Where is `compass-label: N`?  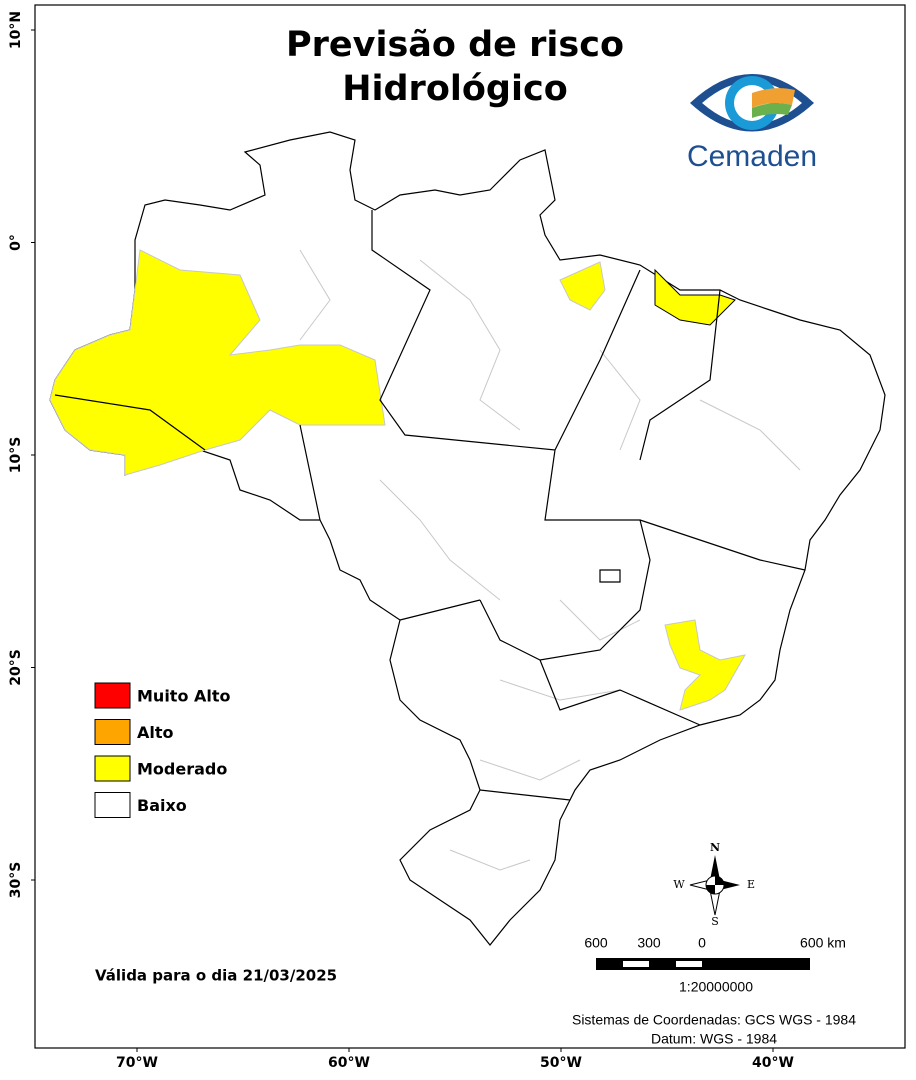 compass-label: N is located at coordinates (715, 847).